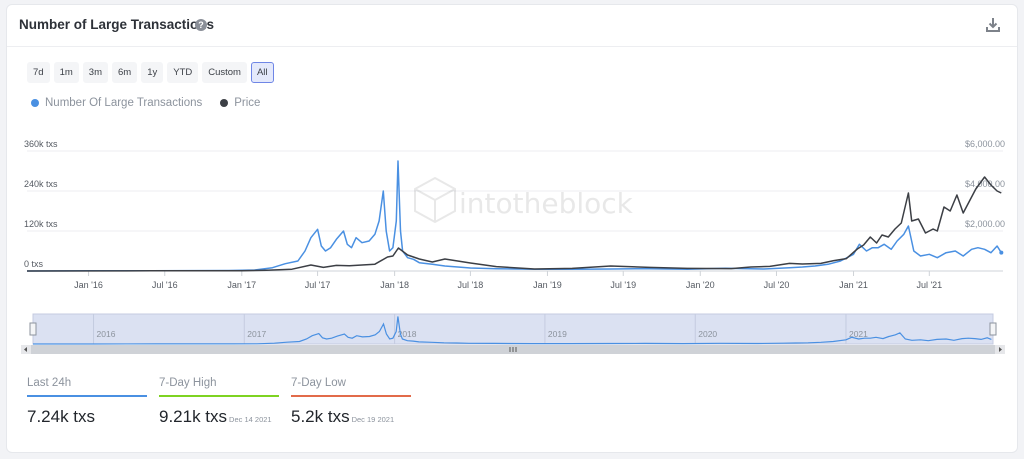  What do you see at coordinates (25, 349) in the screenshot?
I see `scroll-left-arrow-icon` at bounding box center [25, 349].